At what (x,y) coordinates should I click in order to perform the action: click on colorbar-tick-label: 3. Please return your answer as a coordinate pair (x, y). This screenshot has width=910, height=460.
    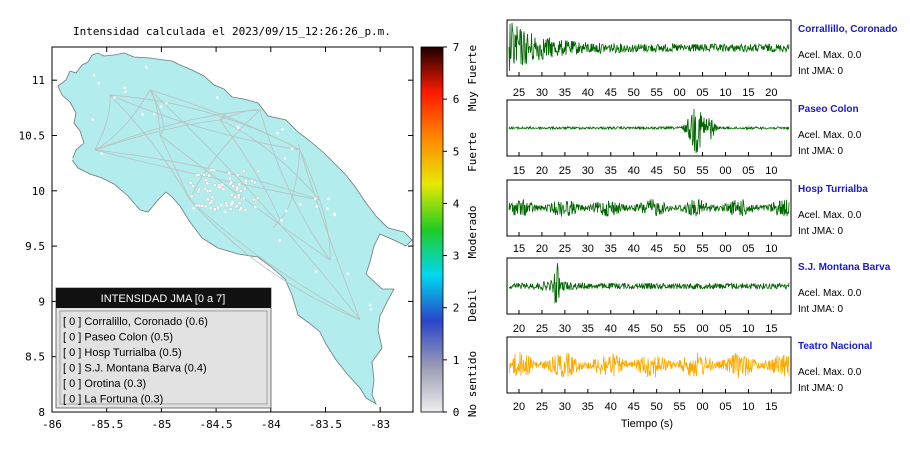
    Looking at the image, I should click on (456, 256).